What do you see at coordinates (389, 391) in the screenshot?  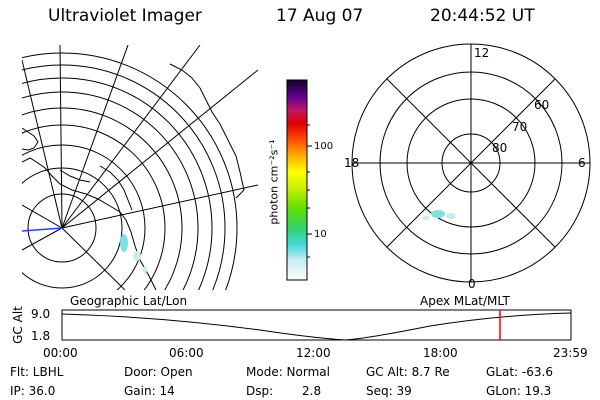 I see `seq-status: Seq: 39` at bounding box center [389, 391].